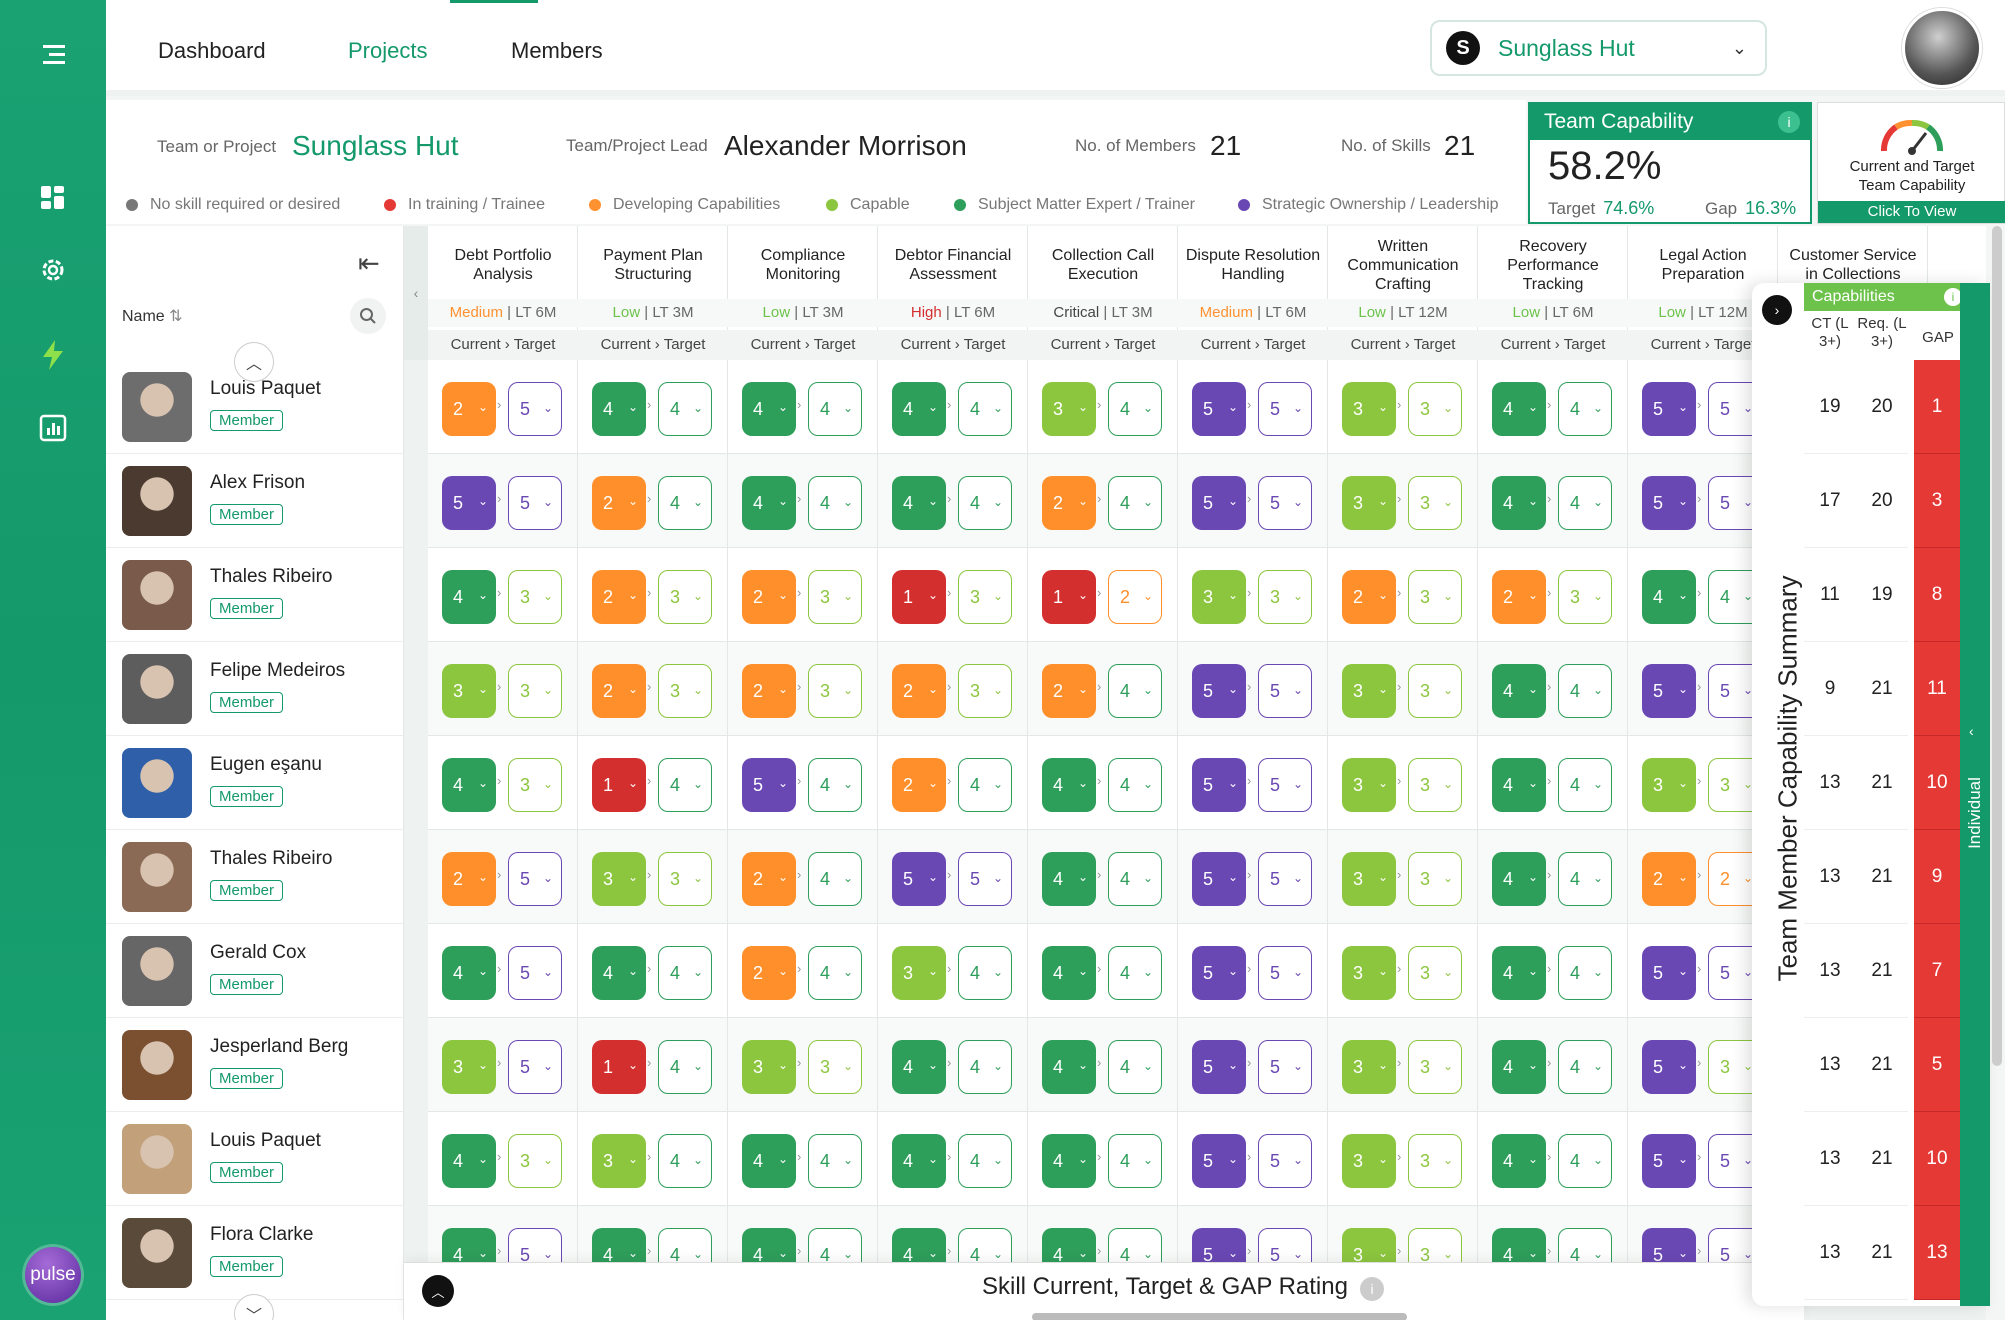  I want to click on settings-icon, so click(53, 270).